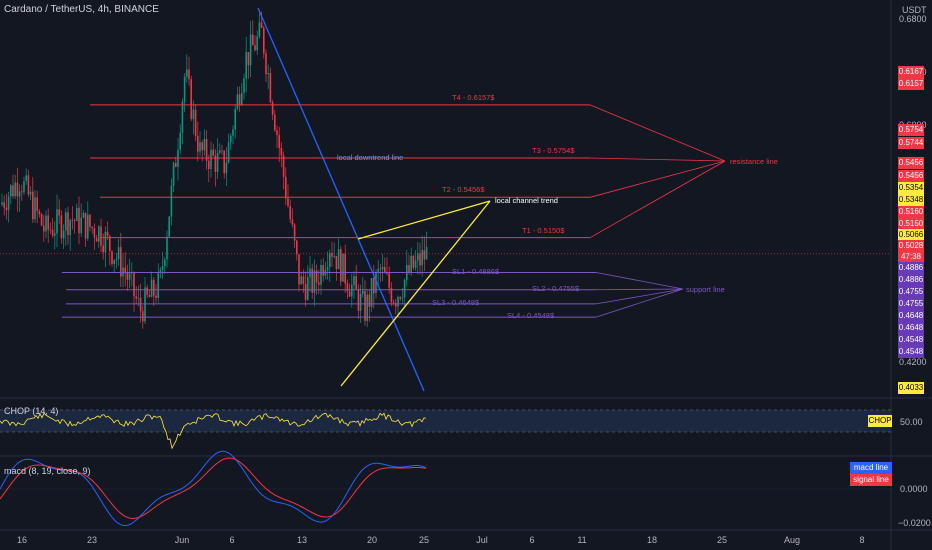  What do you see at coordinates (914, 523) in the screenshot?
I see `macd-tick-neg: −0.0200` at bounding box center [914, 523].